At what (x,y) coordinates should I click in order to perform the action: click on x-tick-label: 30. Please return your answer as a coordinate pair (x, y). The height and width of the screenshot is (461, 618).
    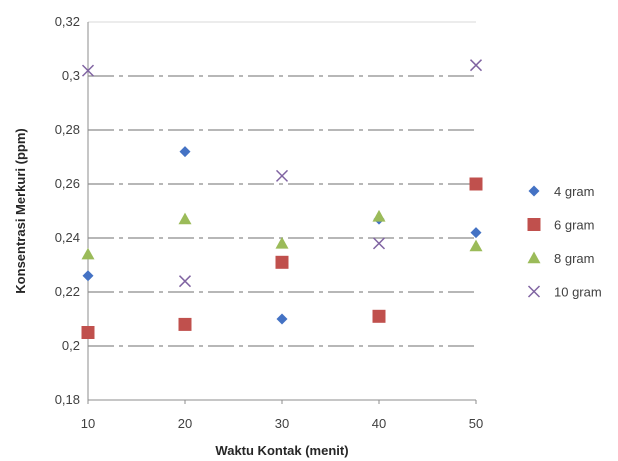
    Looking at the image, I should click on (282, 423).